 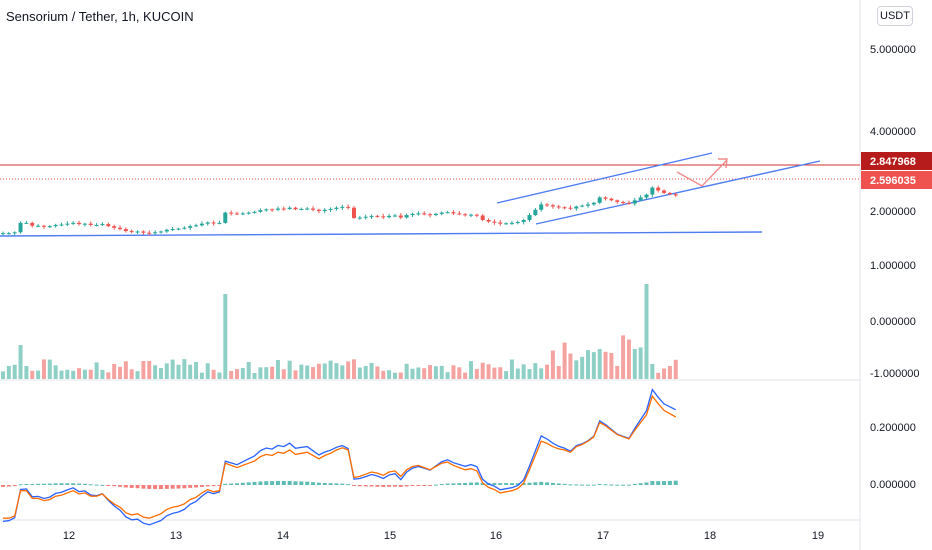 What do you see at coordinates (895, 16) in the screenshot?
I see `currency-button: USDT` at bounding box center [895, 16].